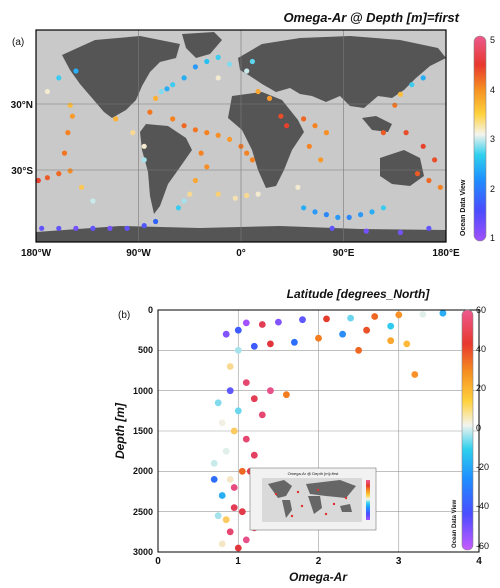 The width and height of the screenshot is (500, 588). Describe the element at coordinates (36, 253) in the screenshot. I see `x-tick-180w: 180°W` at that location.